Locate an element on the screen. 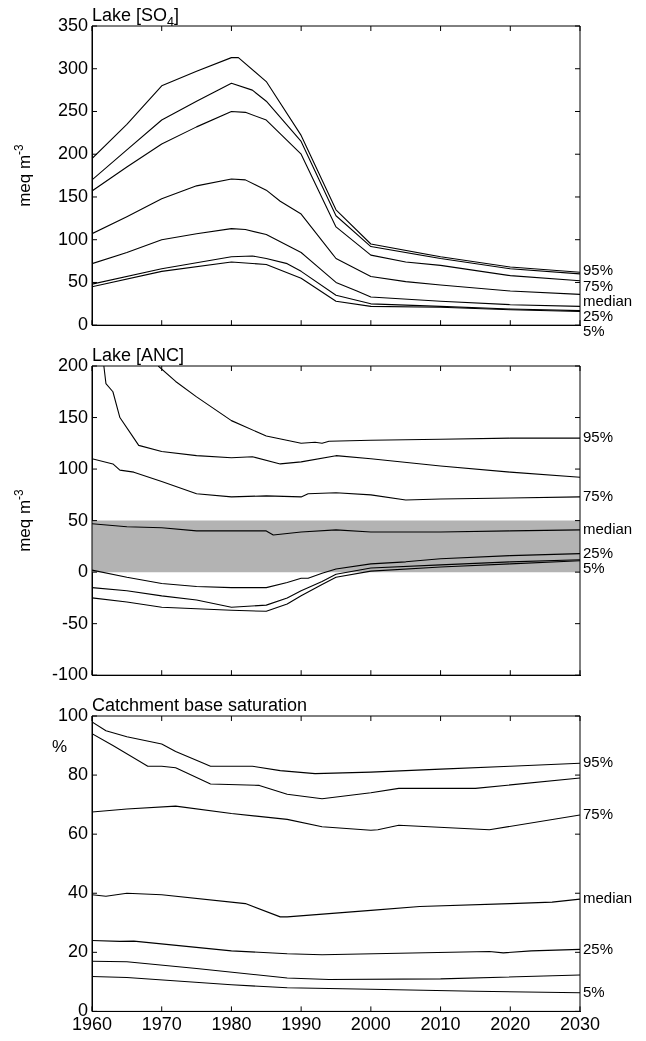 This screenshot has height=1041, width=646. legend-label: 25% is located at coordinates (598, 948).